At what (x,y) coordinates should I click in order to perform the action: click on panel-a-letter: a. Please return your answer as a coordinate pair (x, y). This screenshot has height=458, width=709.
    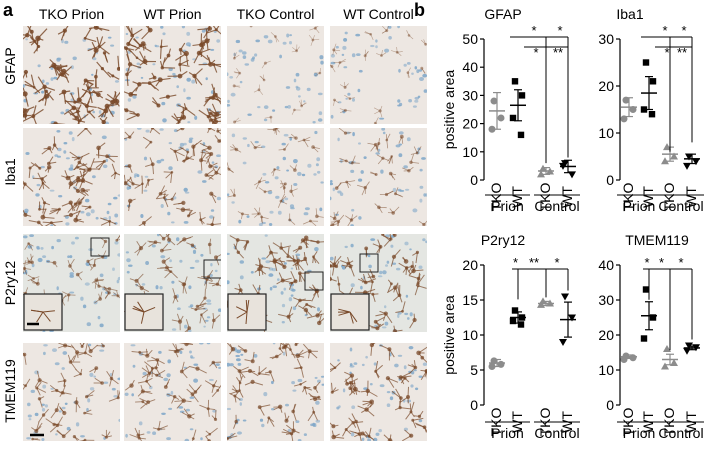
    Looking at the image, I should click on (8, 10).